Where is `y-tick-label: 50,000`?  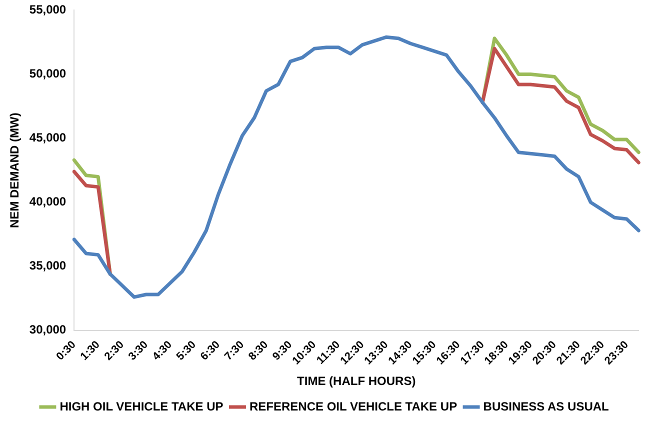 y-tick-label: 50,000 is located at coordinates (47, 73).